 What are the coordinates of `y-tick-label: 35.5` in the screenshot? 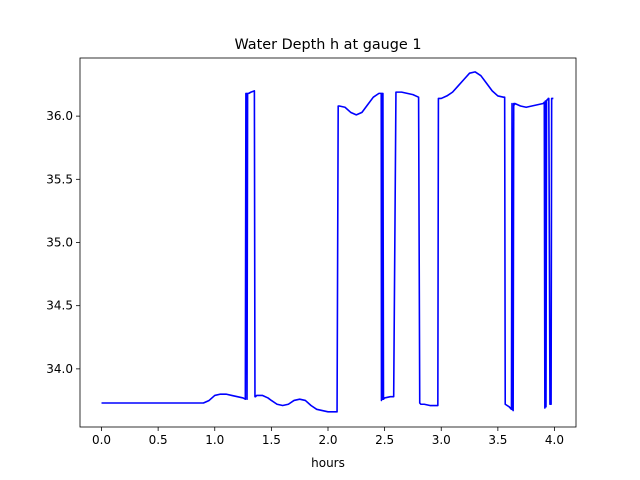 It's located at (59, 179).